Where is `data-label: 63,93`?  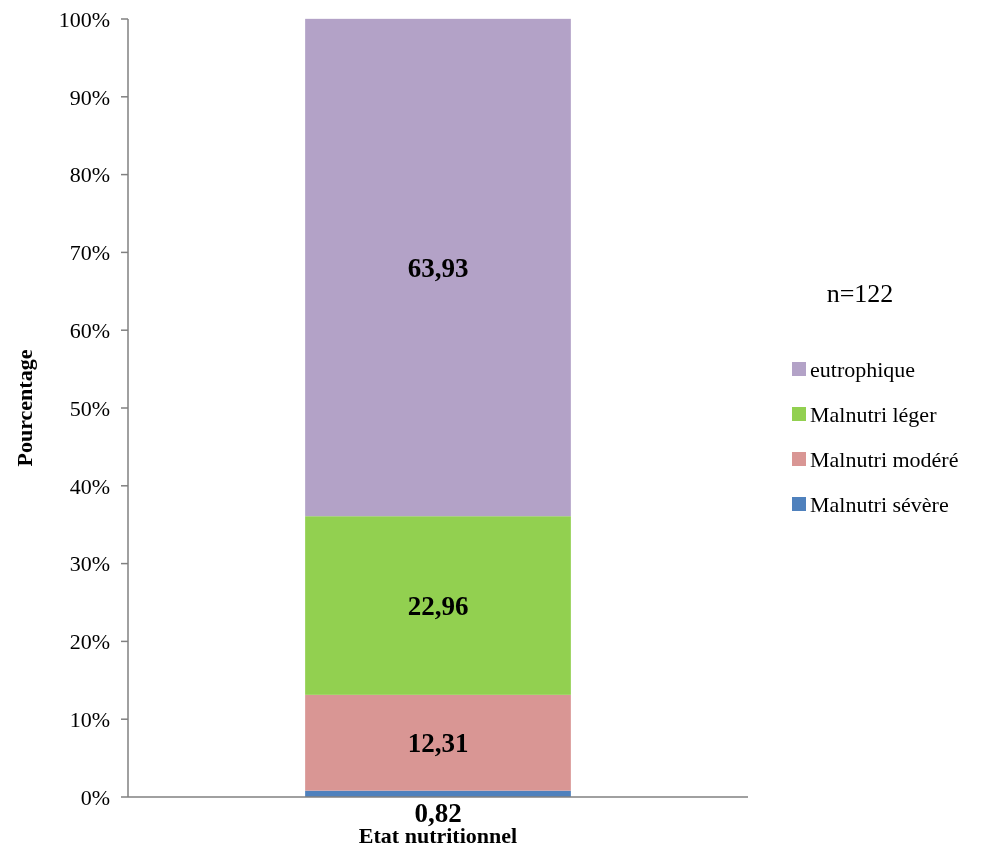 data-label: 63,93 is located at coordinates (438, 267).